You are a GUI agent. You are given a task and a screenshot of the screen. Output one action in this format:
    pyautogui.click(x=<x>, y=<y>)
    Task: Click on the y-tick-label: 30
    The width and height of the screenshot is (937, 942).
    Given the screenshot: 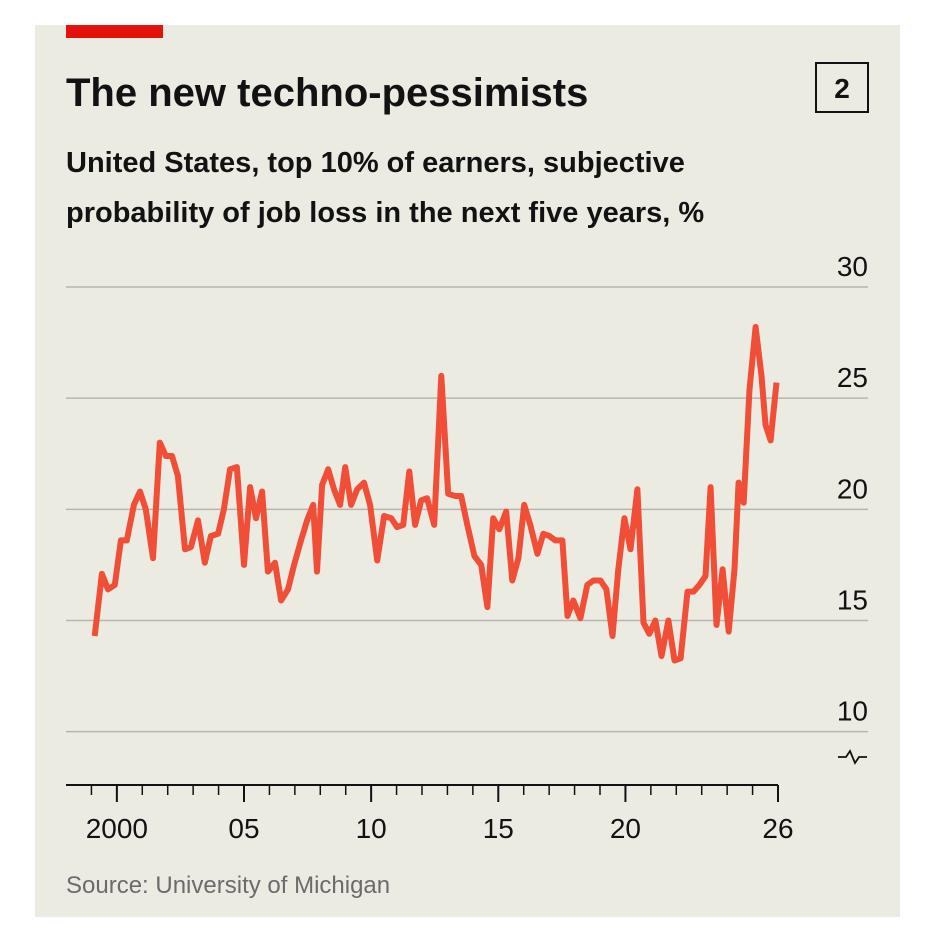 What is the action you would take?
    pyautogui.click(x=852, y=266)
    